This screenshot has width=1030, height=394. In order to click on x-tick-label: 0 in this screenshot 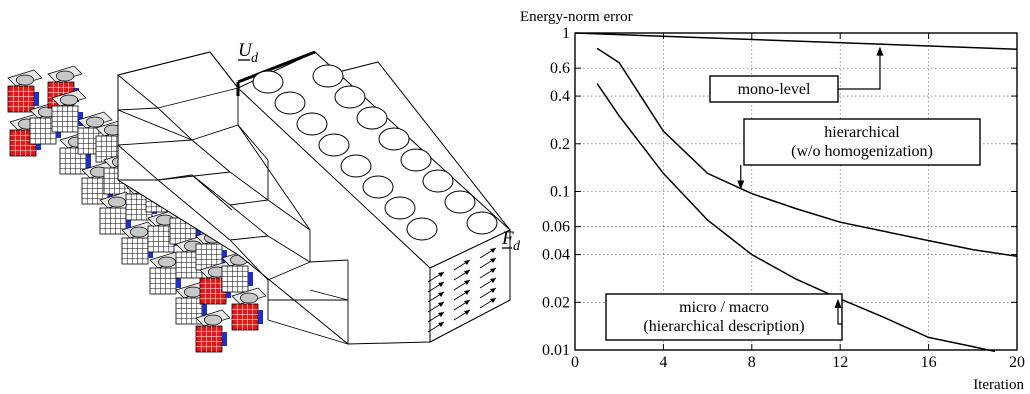, I will do `click(575, 362)`.